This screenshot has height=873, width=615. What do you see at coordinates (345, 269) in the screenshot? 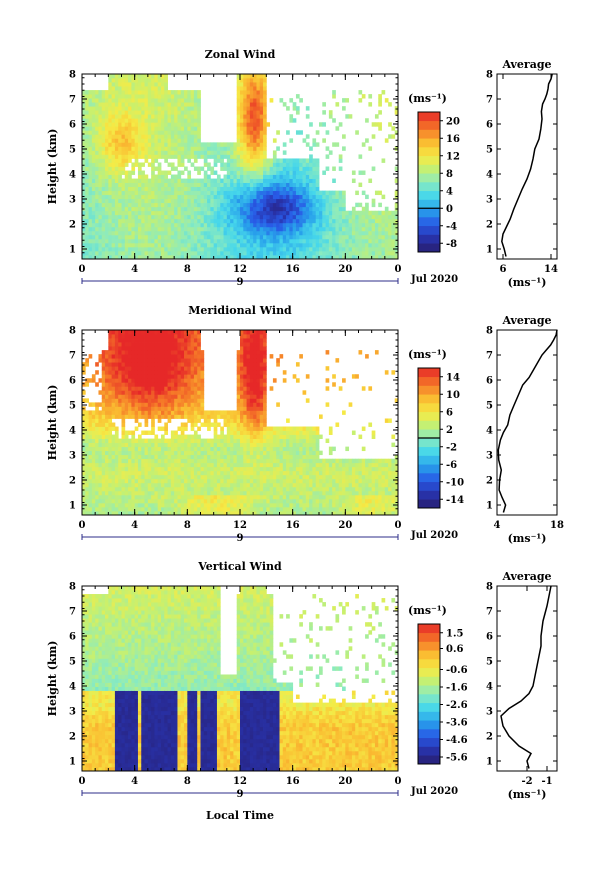
I see `x-tick-label: 20` at bounding box center [345, 269].